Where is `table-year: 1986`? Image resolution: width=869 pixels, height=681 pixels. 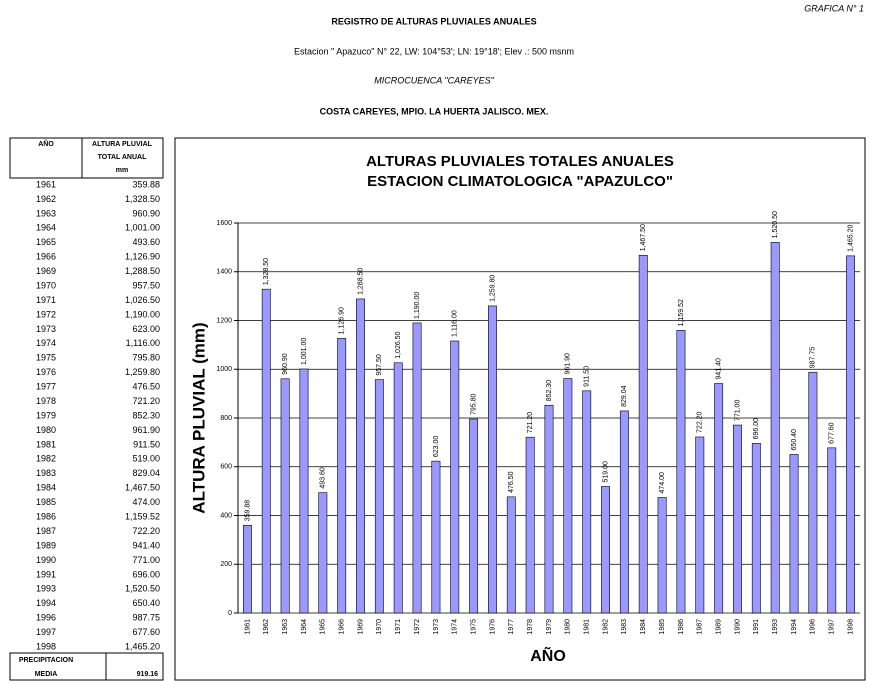
table-year: 1986 is located at coordinates (46, 516).